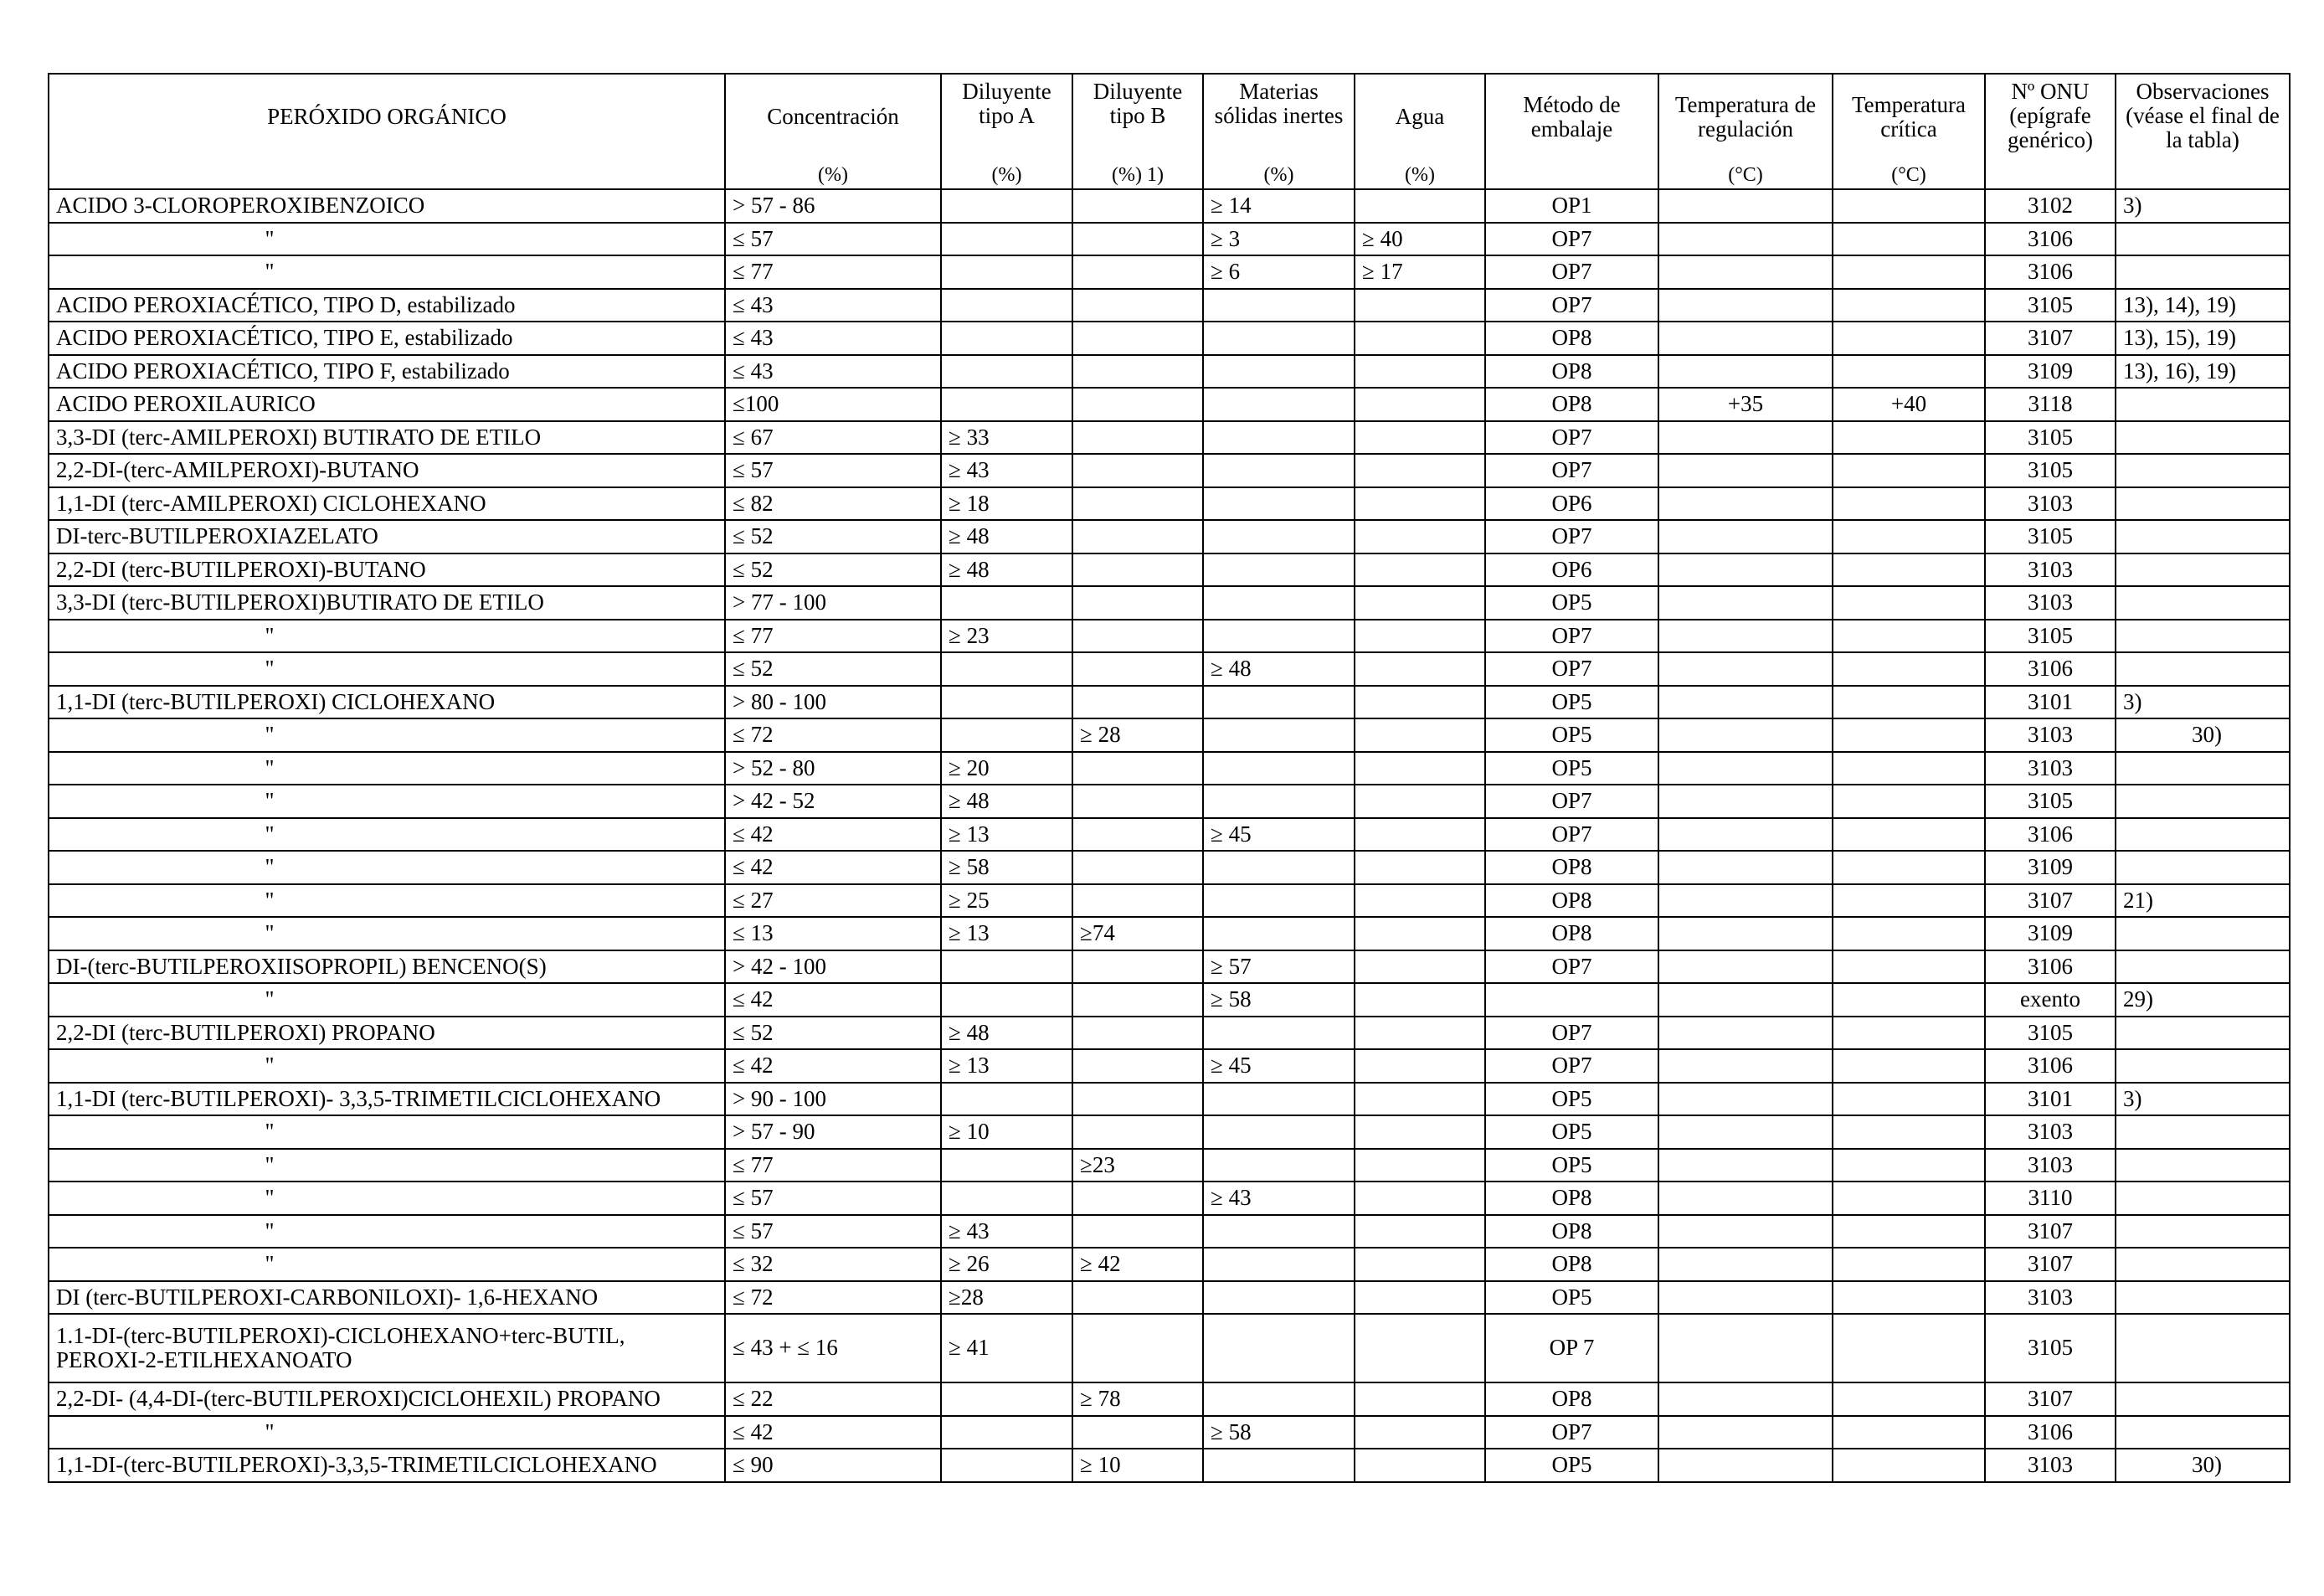 Image resolution: width=2324 pixels, height=1596 pixels. Describe the element at coordinates (1572, 117) in the screenshot. I see `header-packing-method-label: Método de embalaje` at that location.